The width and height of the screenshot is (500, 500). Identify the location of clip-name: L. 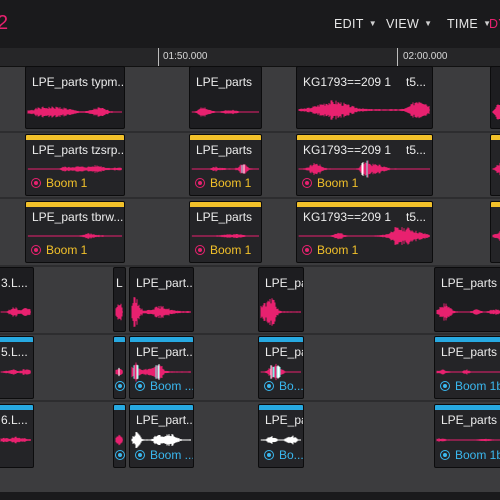
(119, 283).